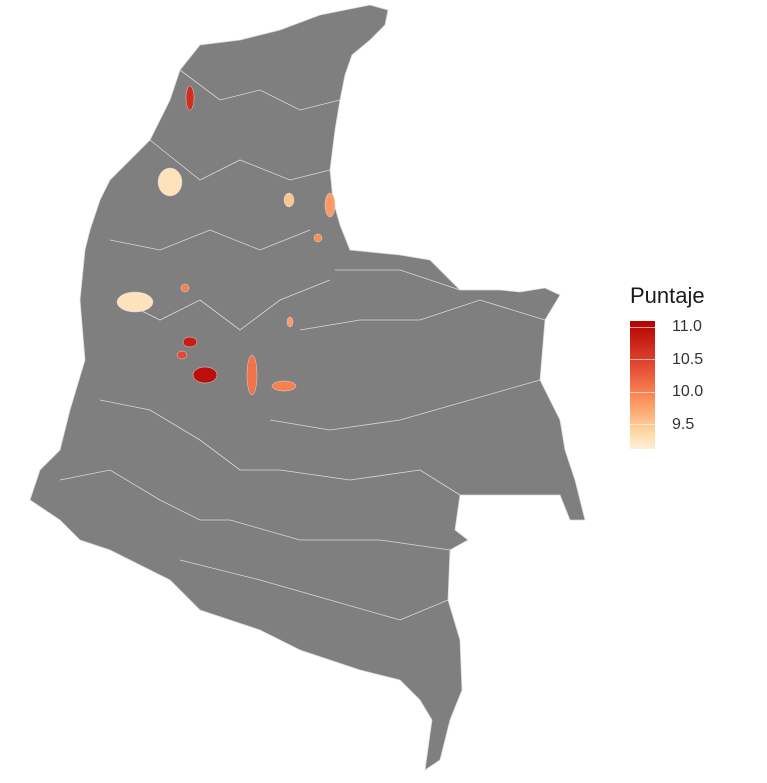 Image resolution: width=767 pixels, height=783 pixels. What do you see at coordinates (683, 424) in the screenshot?
I see `legend-tick: 9.5` at bounding box center [683, 424].